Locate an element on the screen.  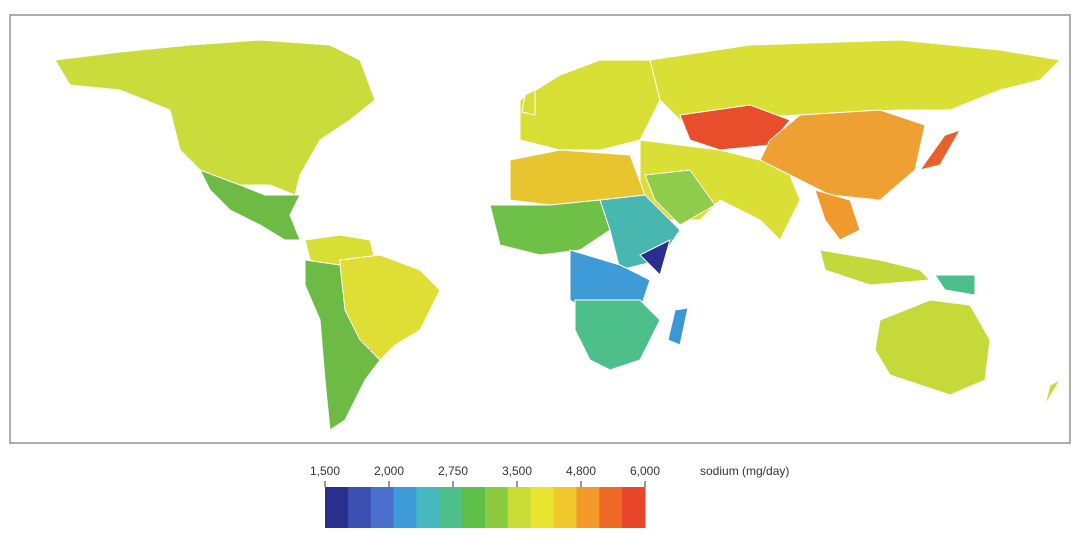
tick-label: 2,750 is located at coordinates (453, 471).